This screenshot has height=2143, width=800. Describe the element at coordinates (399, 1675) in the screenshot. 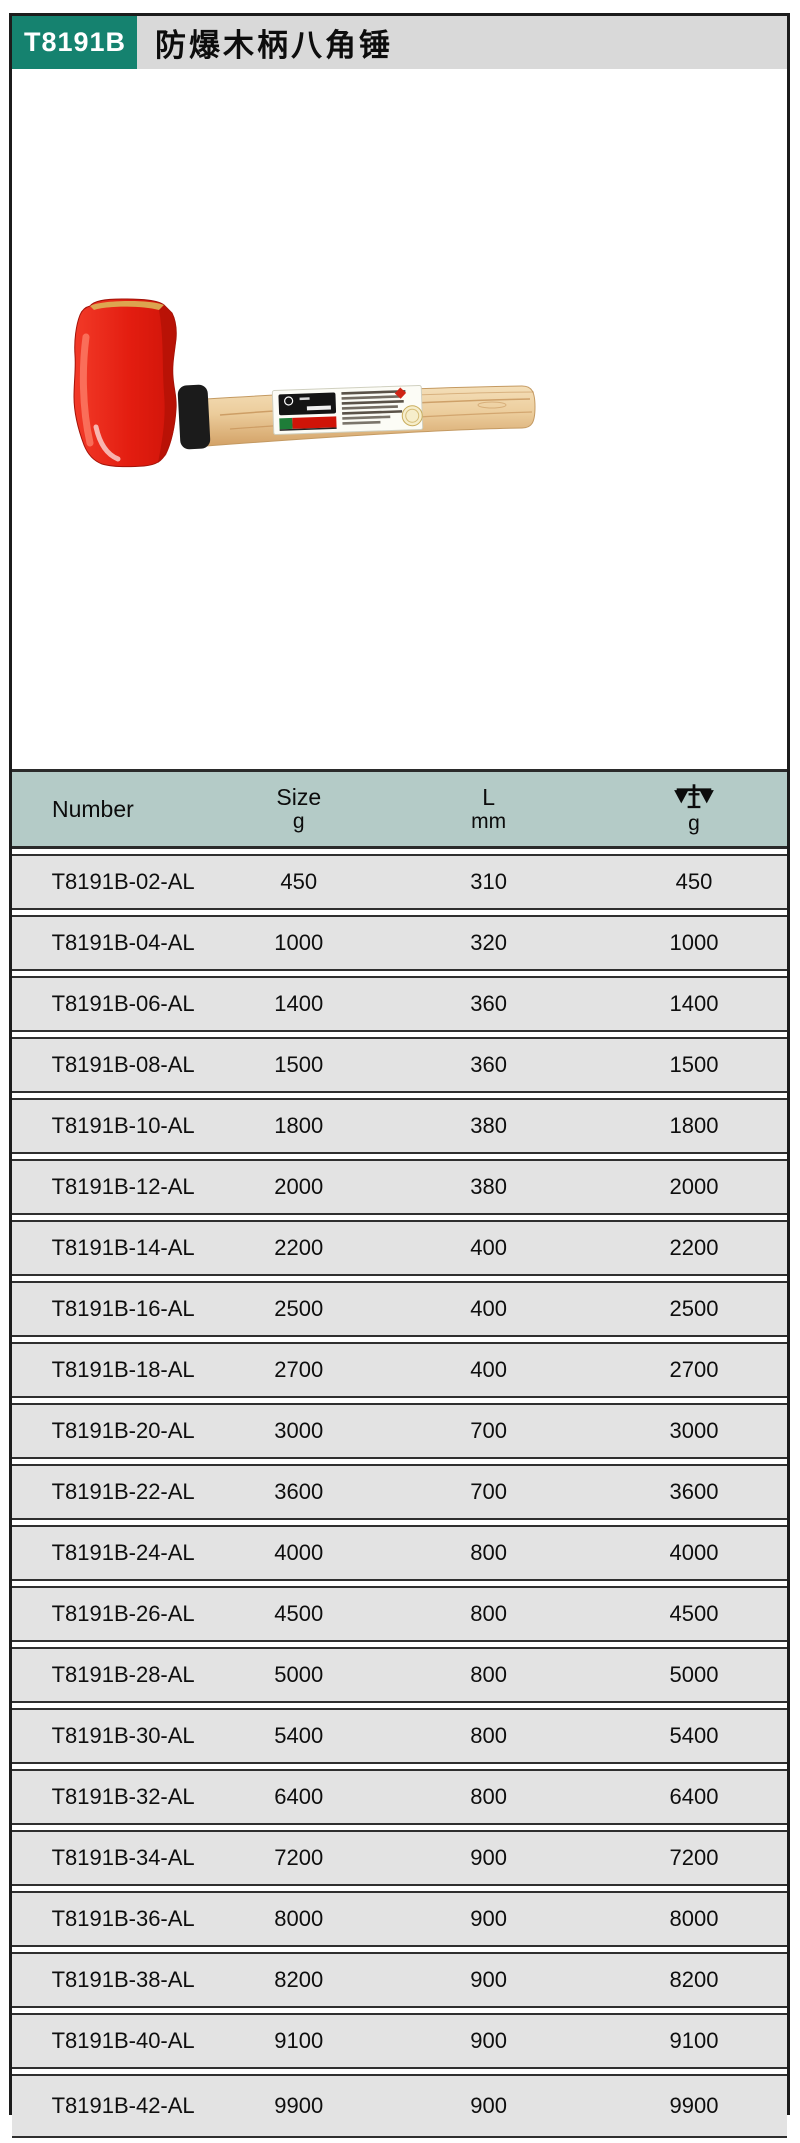

I see `table-row: T8191B-28-AL 5000 800 5000` at that location.